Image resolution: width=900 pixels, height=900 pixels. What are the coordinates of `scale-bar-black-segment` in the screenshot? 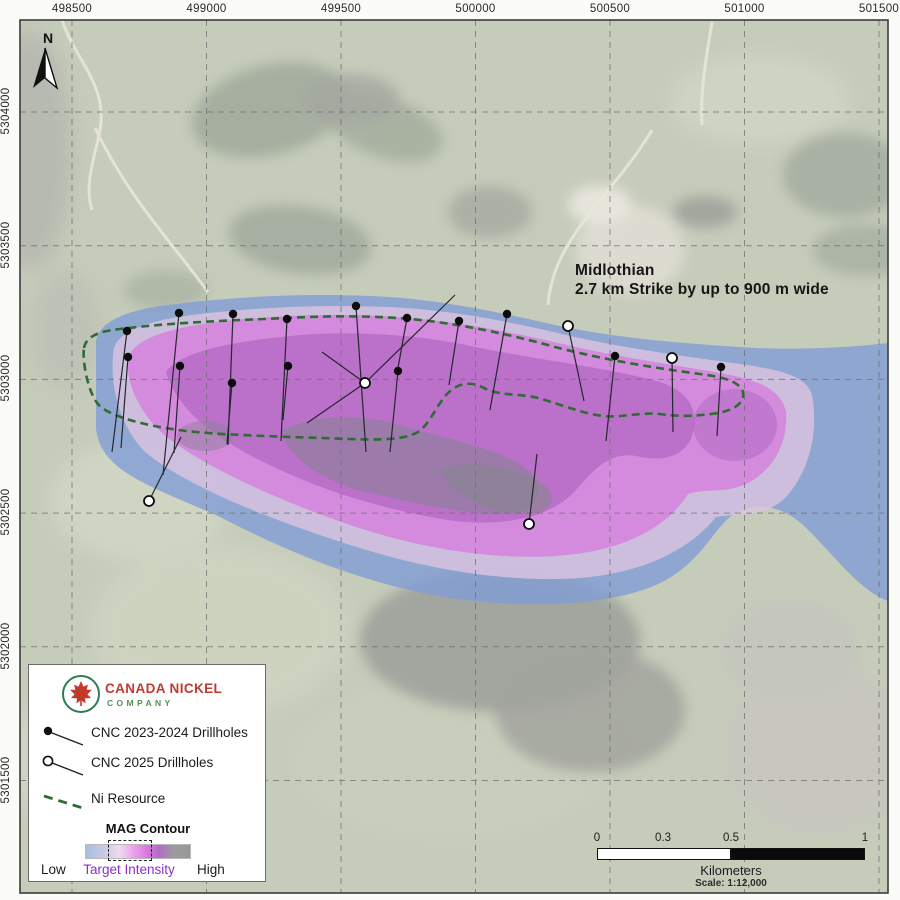 It's located at (798, 854).